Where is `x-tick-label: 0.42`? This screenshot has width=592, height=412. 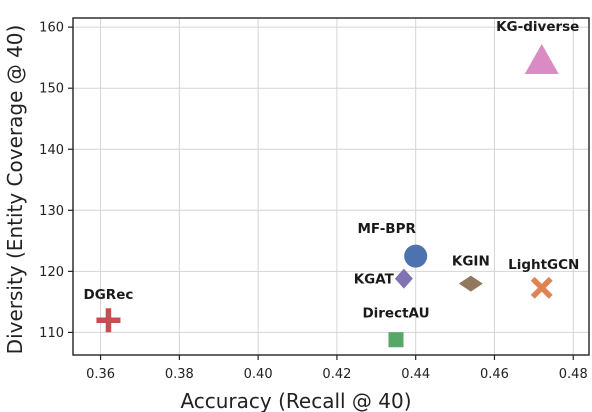 x-tick-label: 0.42 is located at coordinates (336, 374).